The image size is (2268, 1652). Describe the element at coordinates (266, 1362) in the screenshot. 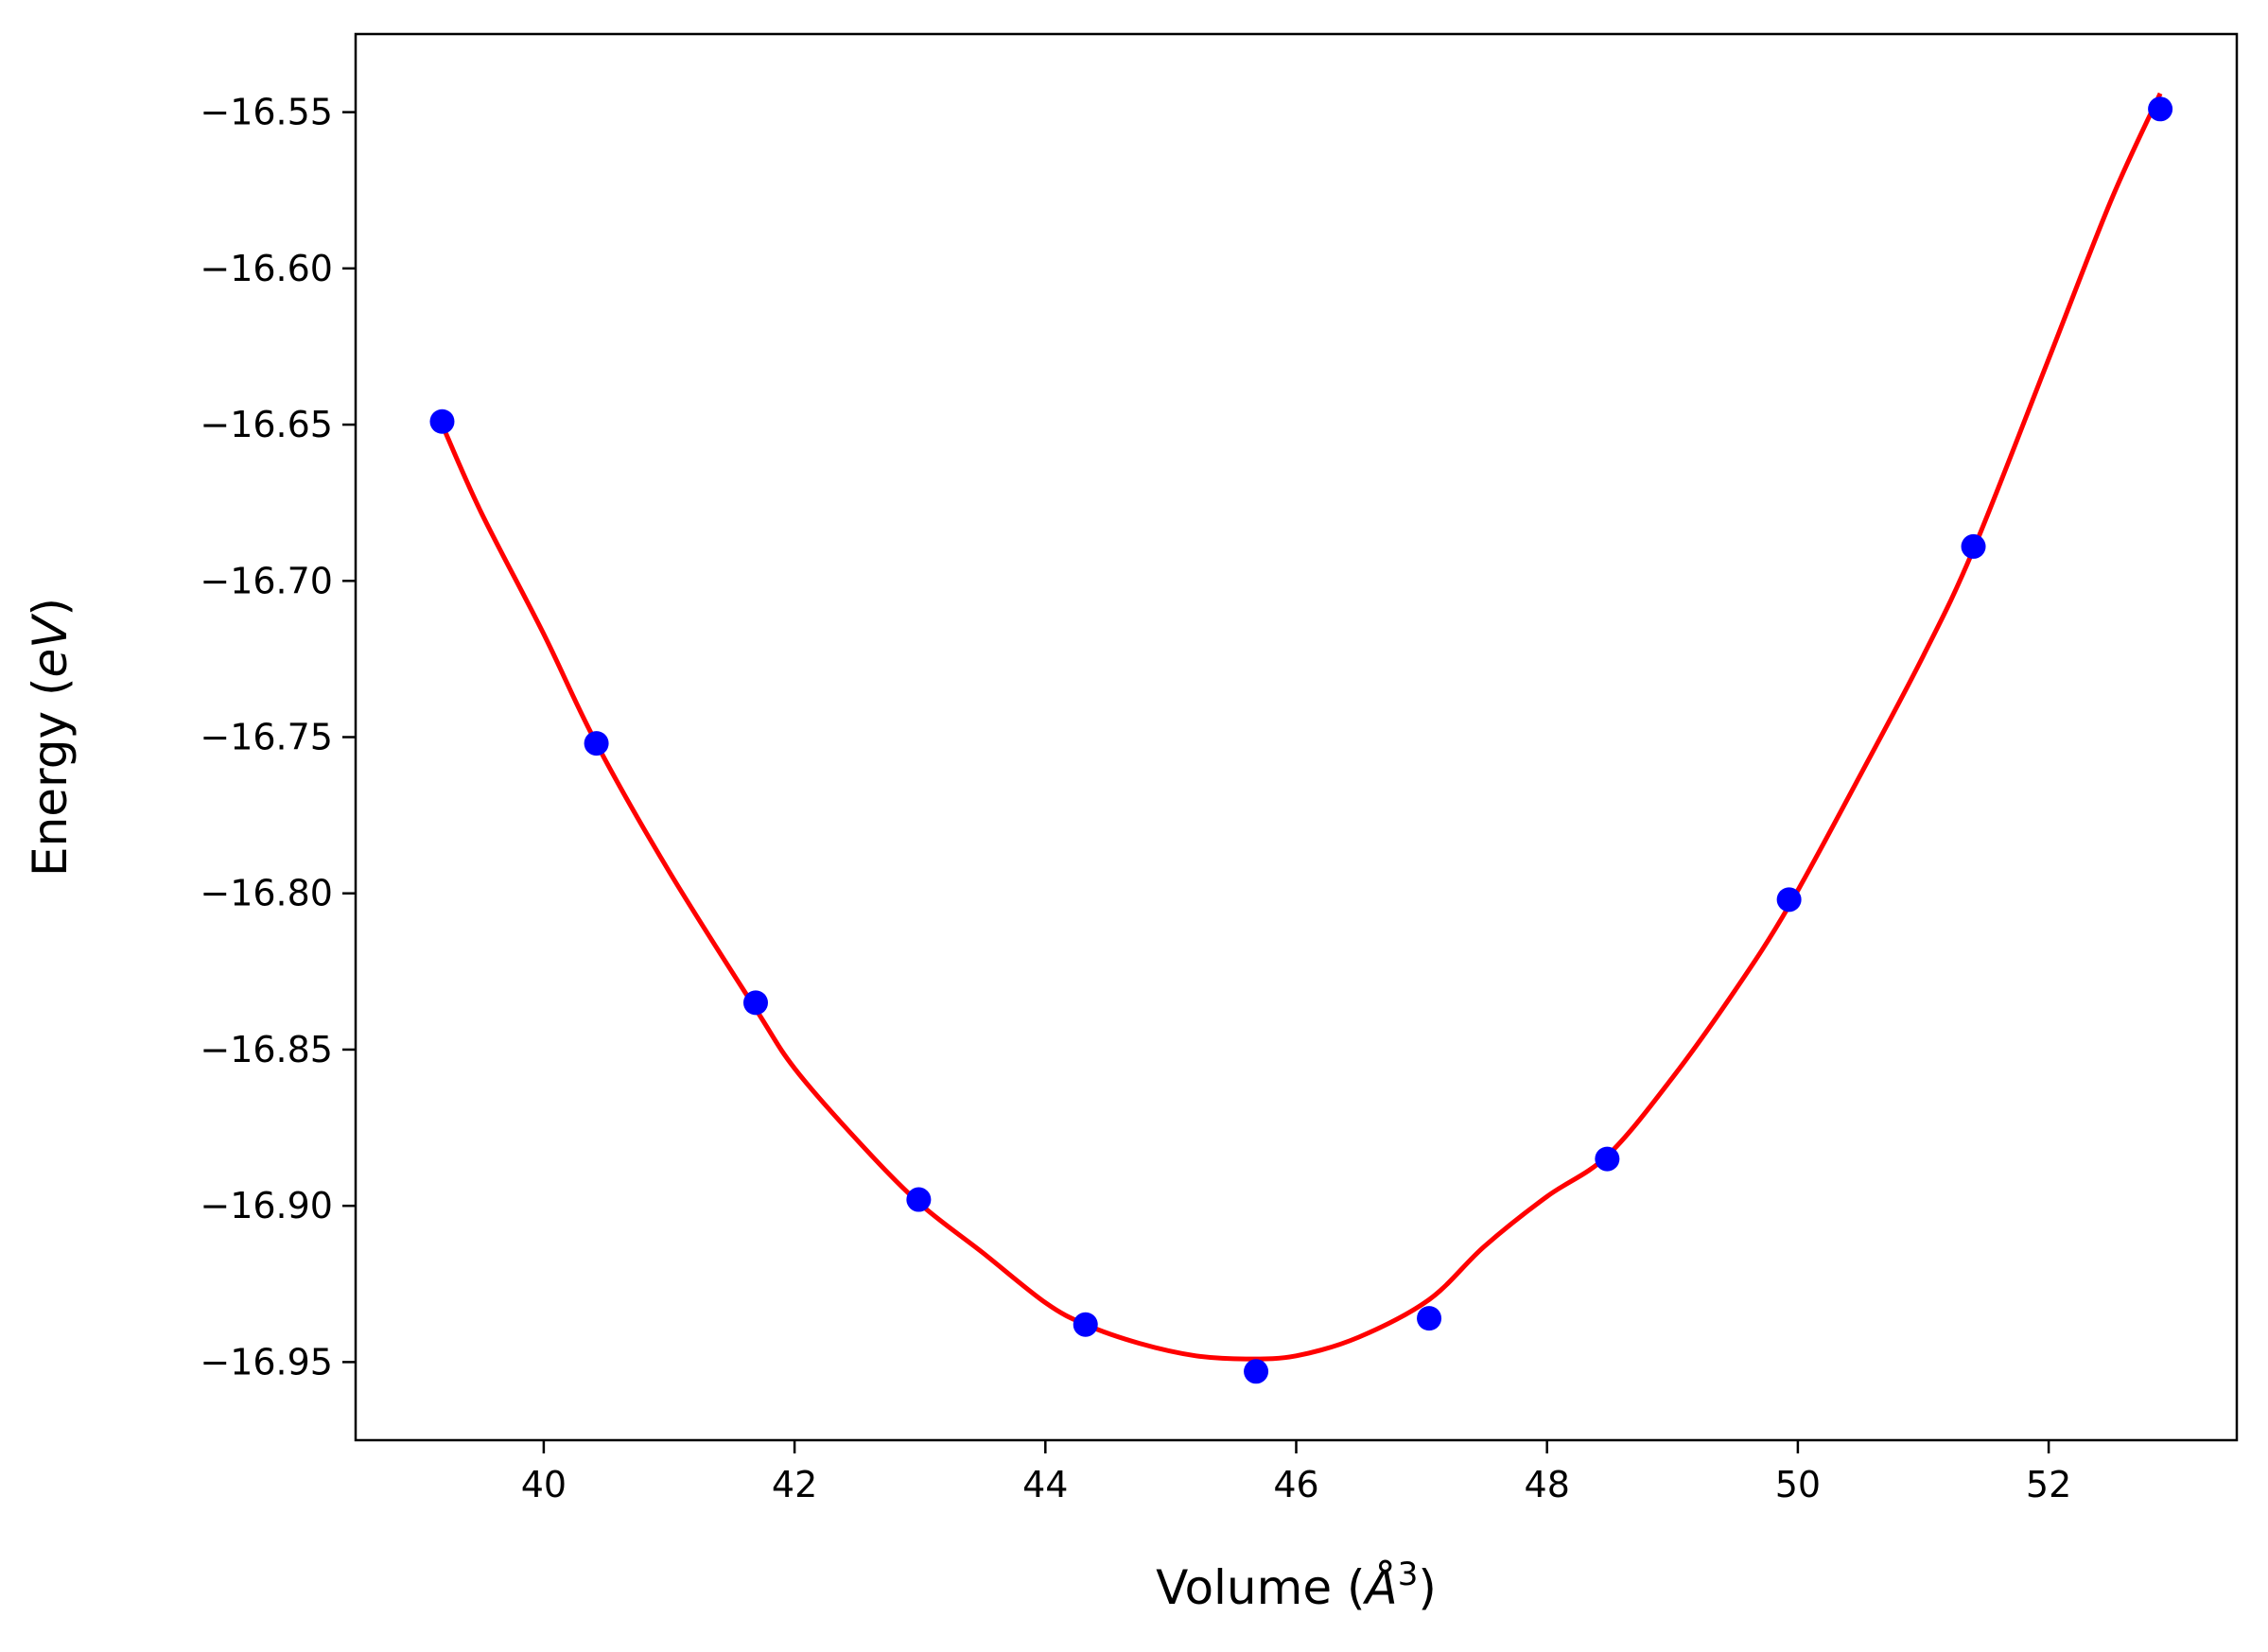

I see `y-tick-label: −16.95` at that location.